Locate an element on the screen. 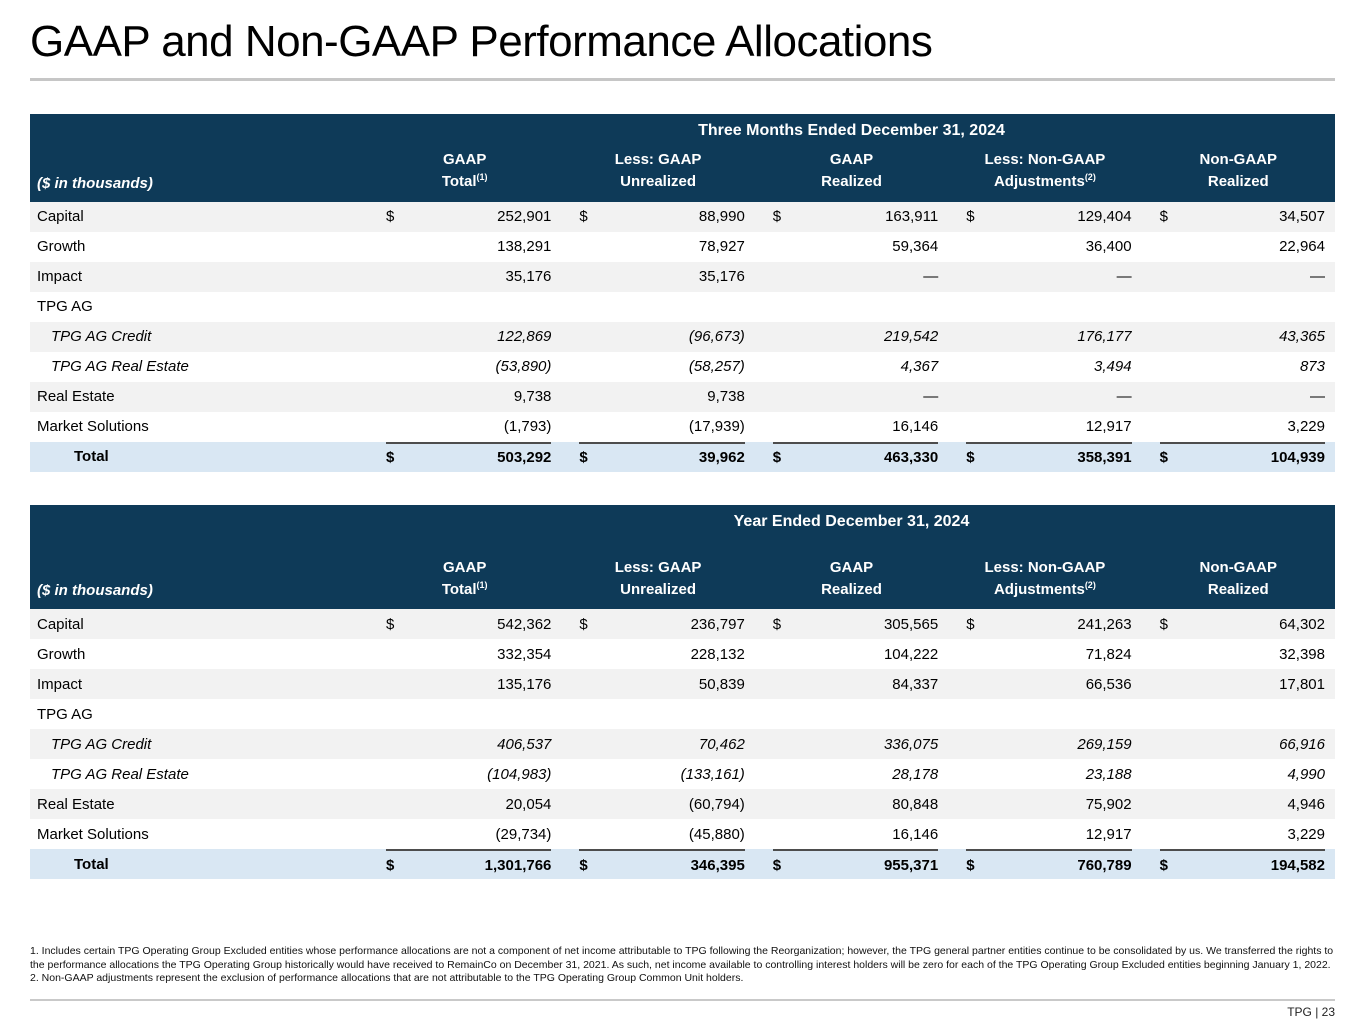 The image size is (1365, 1024). row-label-cell: Growth is located at coordinates (199, 247).